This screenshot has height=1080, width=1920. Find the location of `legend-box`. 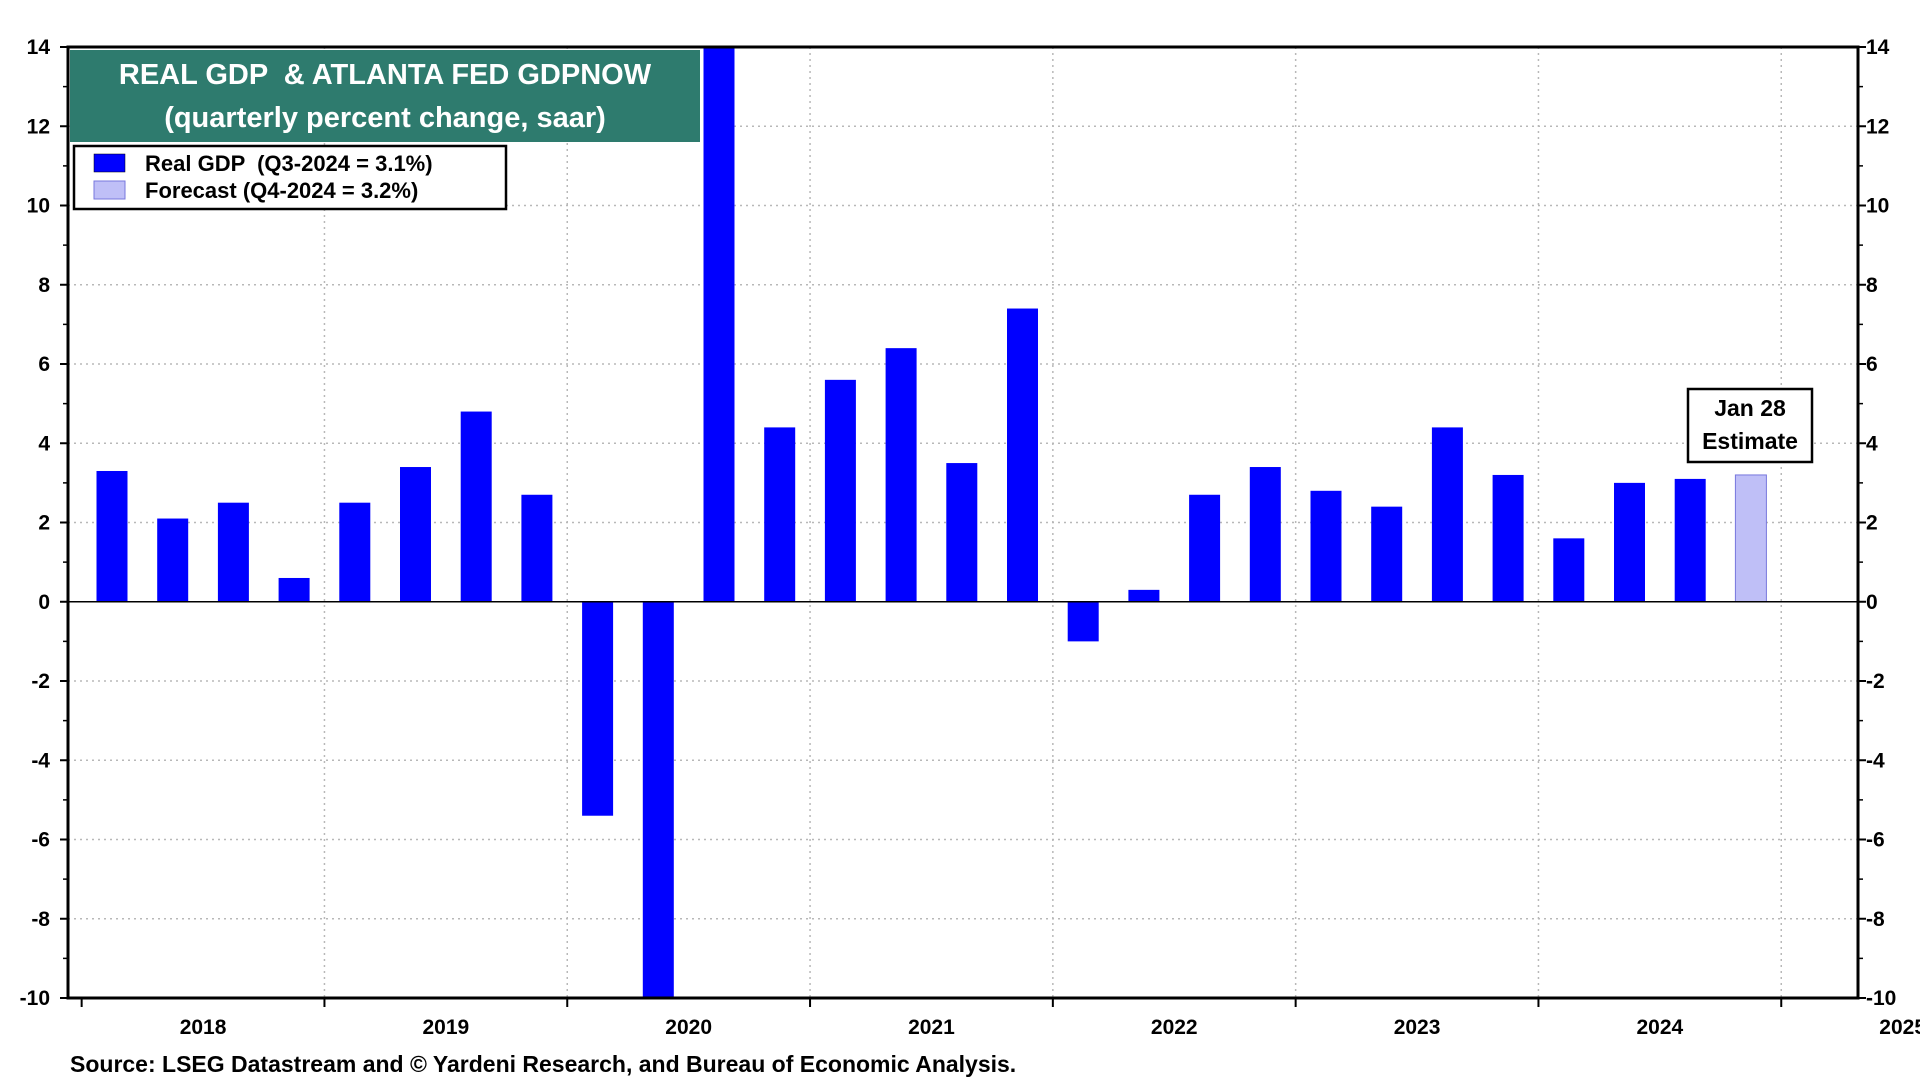

legend-box is located at coordinates (290, 177).